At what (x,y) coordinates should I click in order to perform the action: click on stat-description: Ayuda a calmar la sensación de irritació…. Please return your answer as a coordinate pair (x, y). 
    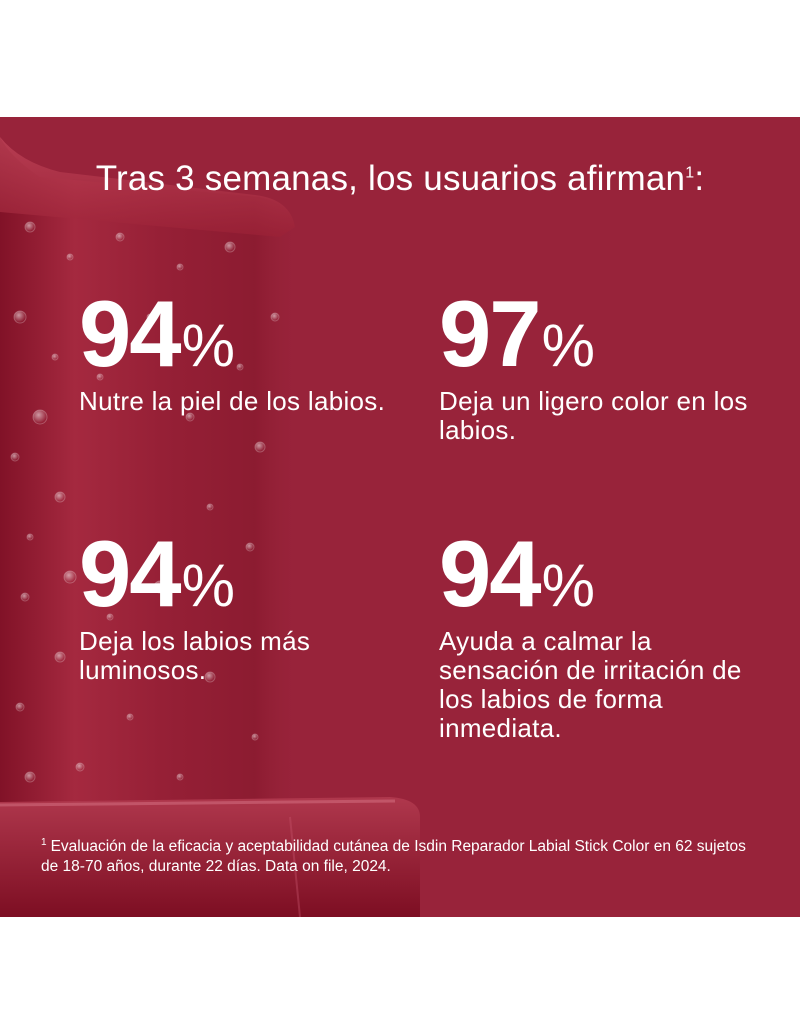
    Looking at the image, I should click on (590, 684).